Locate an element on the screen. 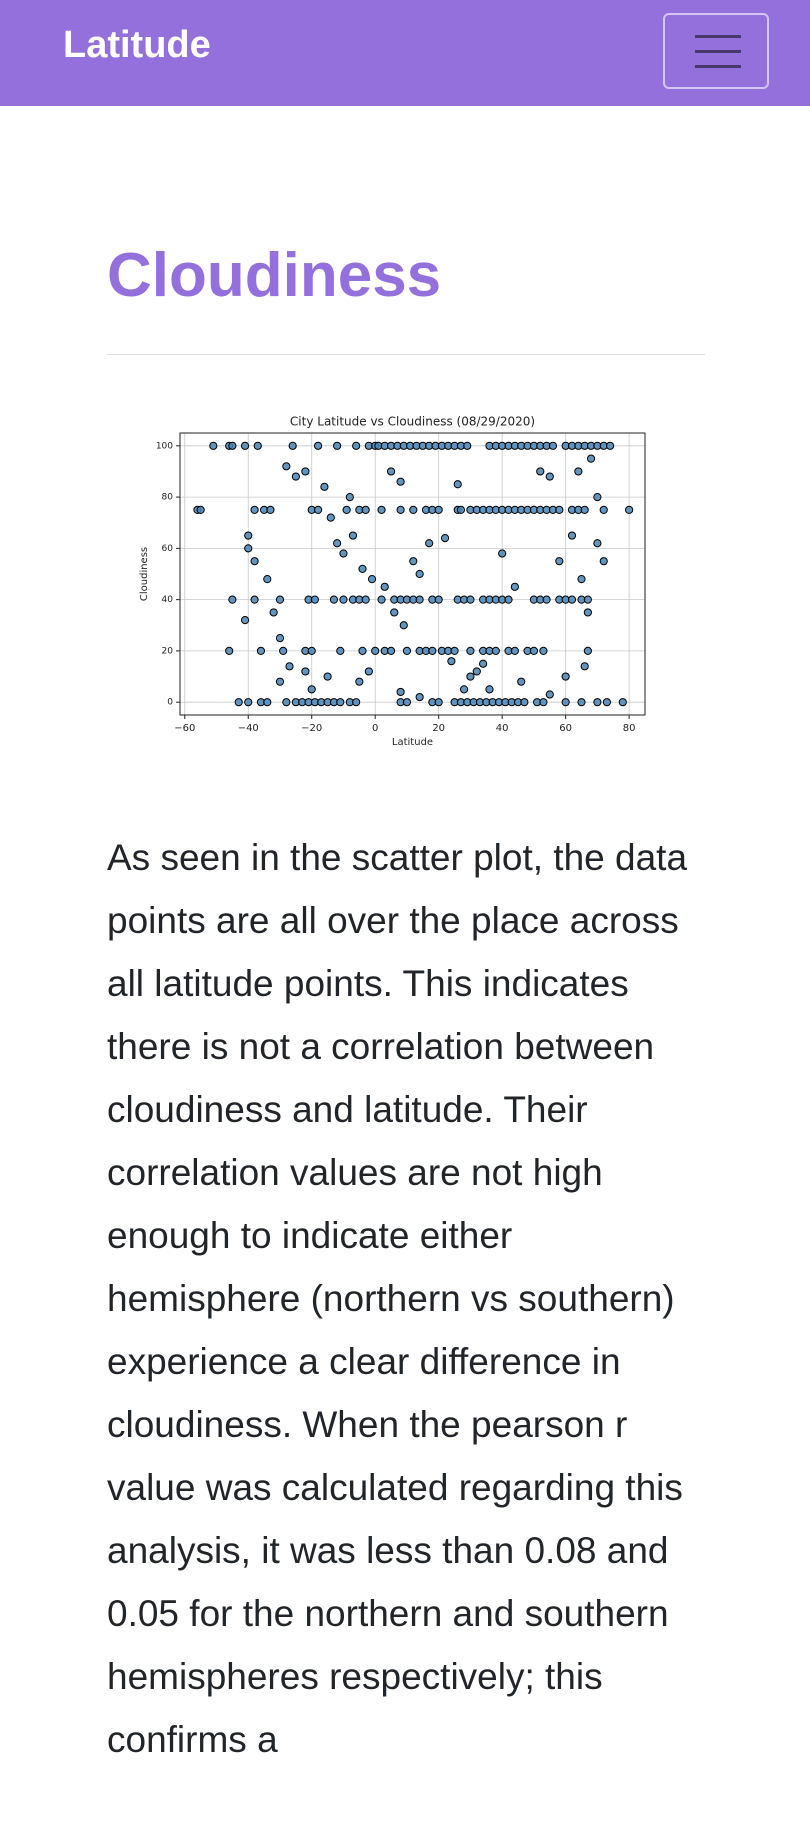 The width and height of the screenshot is (810, 1822). x-tick-label: 80 is located at coordinates (629, 728).